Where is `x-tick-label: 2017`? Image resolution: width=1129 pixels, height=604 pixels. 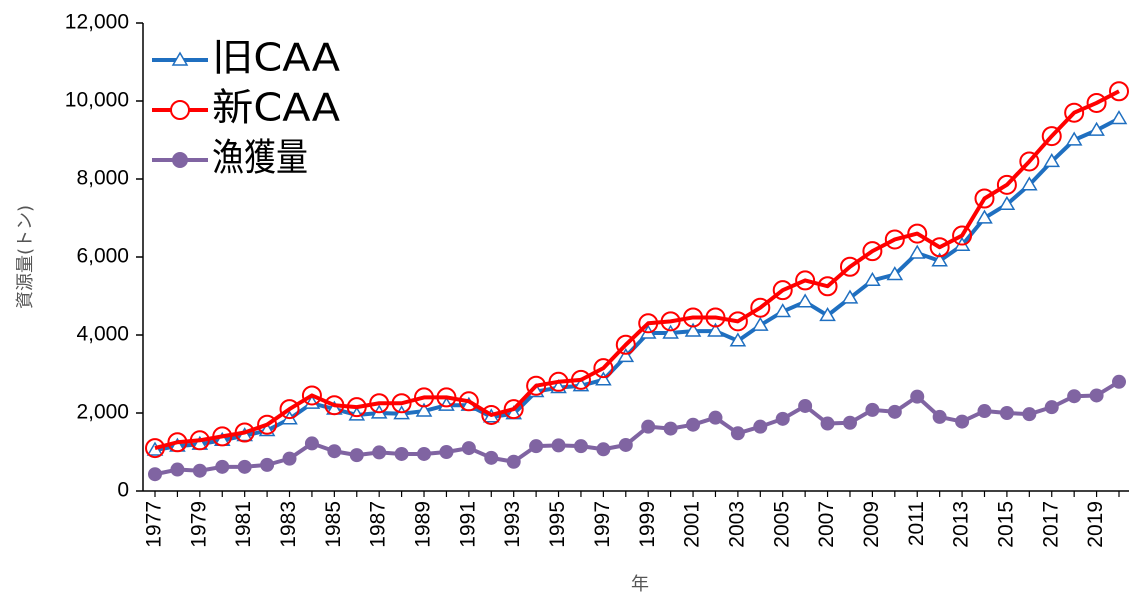 x-tick-label: 2017 is located at coordinates (1050, 524).